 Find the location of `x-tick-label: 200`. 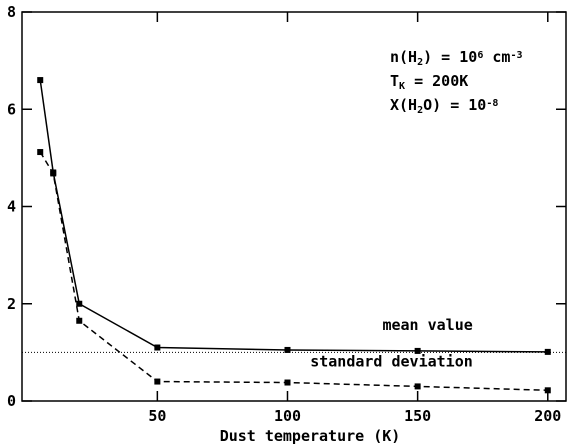

x-tick-label: 200 is located at coordinates (547, 416).